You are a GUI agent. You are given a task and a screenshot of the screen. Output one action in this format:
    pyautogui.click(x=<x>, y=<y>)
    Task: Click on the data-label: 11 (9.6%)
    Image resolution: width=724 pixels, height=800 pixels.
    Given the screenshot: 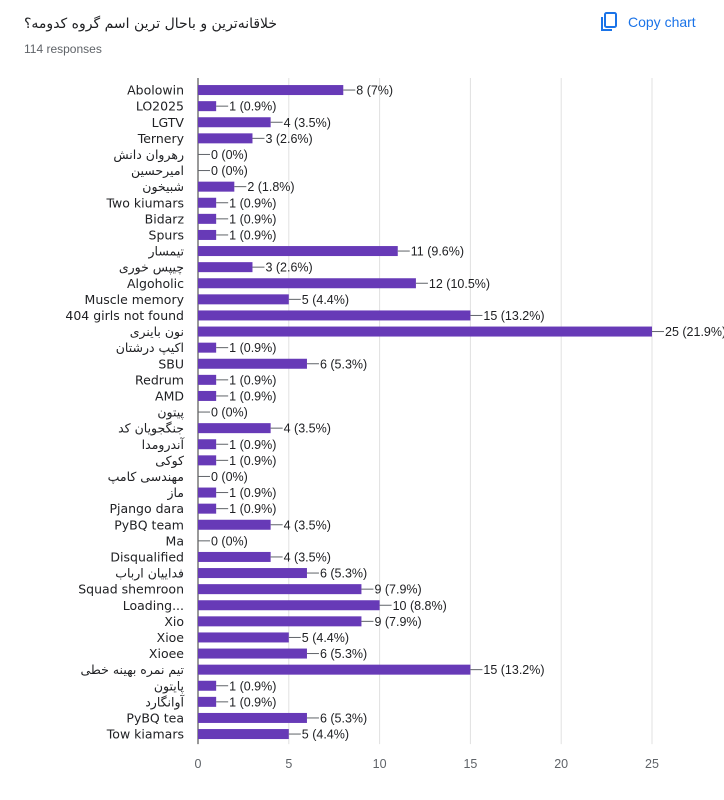 What is the action you would take?
    pyautogui.click(x=437, y=252)
    